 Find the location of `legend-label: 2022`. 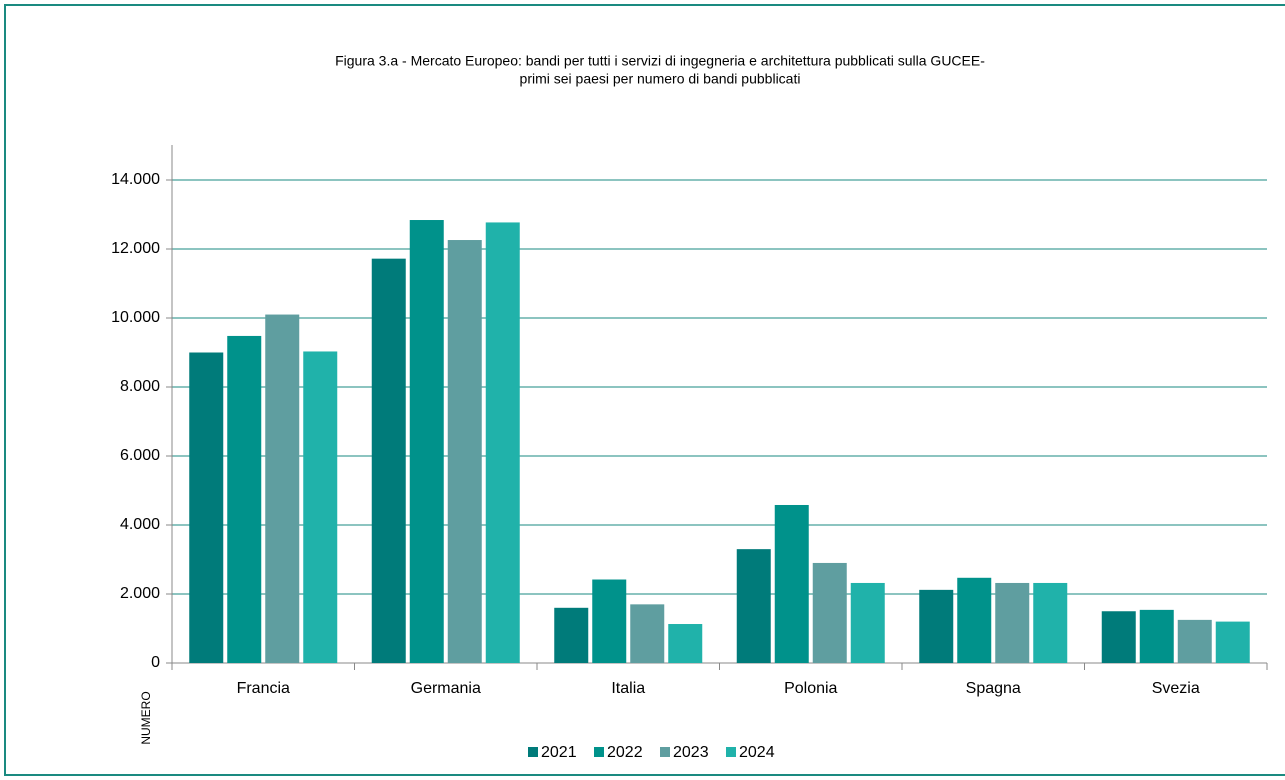

legend-label: 2022 is located at coordinates (625, 752).